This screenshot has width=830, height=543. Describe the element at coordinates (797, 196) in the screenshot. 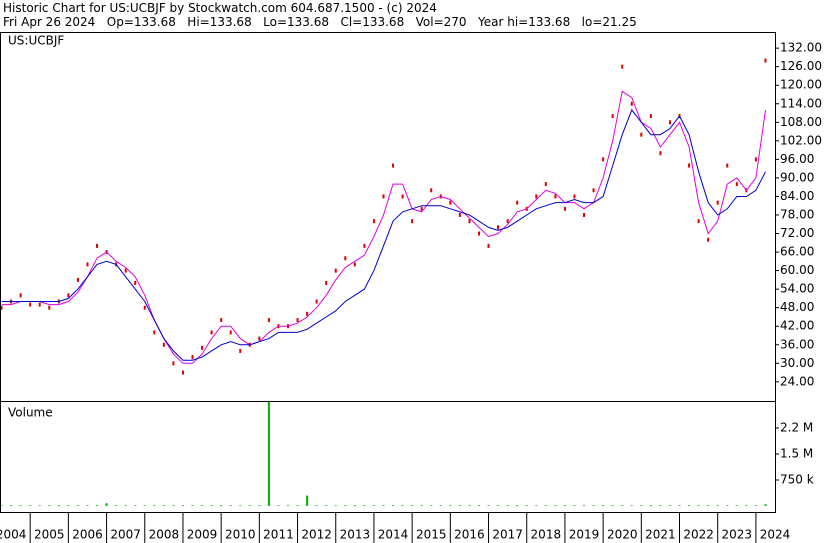

I see `y-tick-label: 84.00` at that location.